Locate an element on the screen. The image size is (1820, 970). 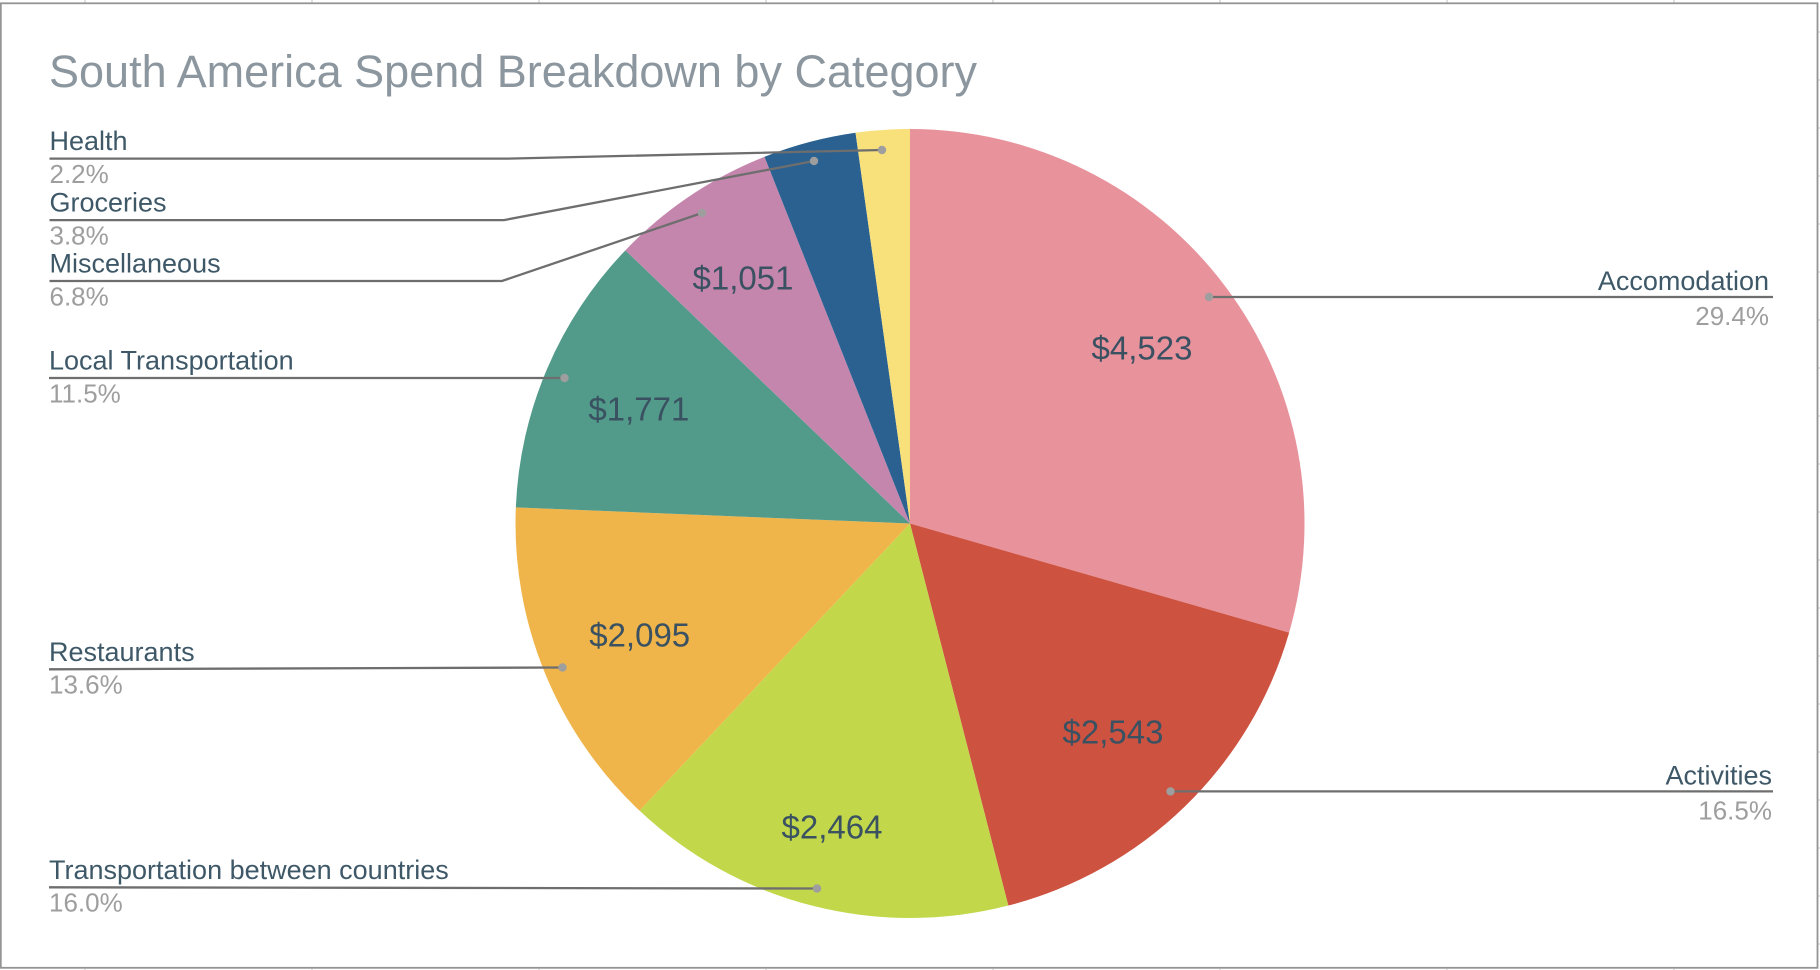
svg-text: 3.8% is located at coordinates (79, 236).